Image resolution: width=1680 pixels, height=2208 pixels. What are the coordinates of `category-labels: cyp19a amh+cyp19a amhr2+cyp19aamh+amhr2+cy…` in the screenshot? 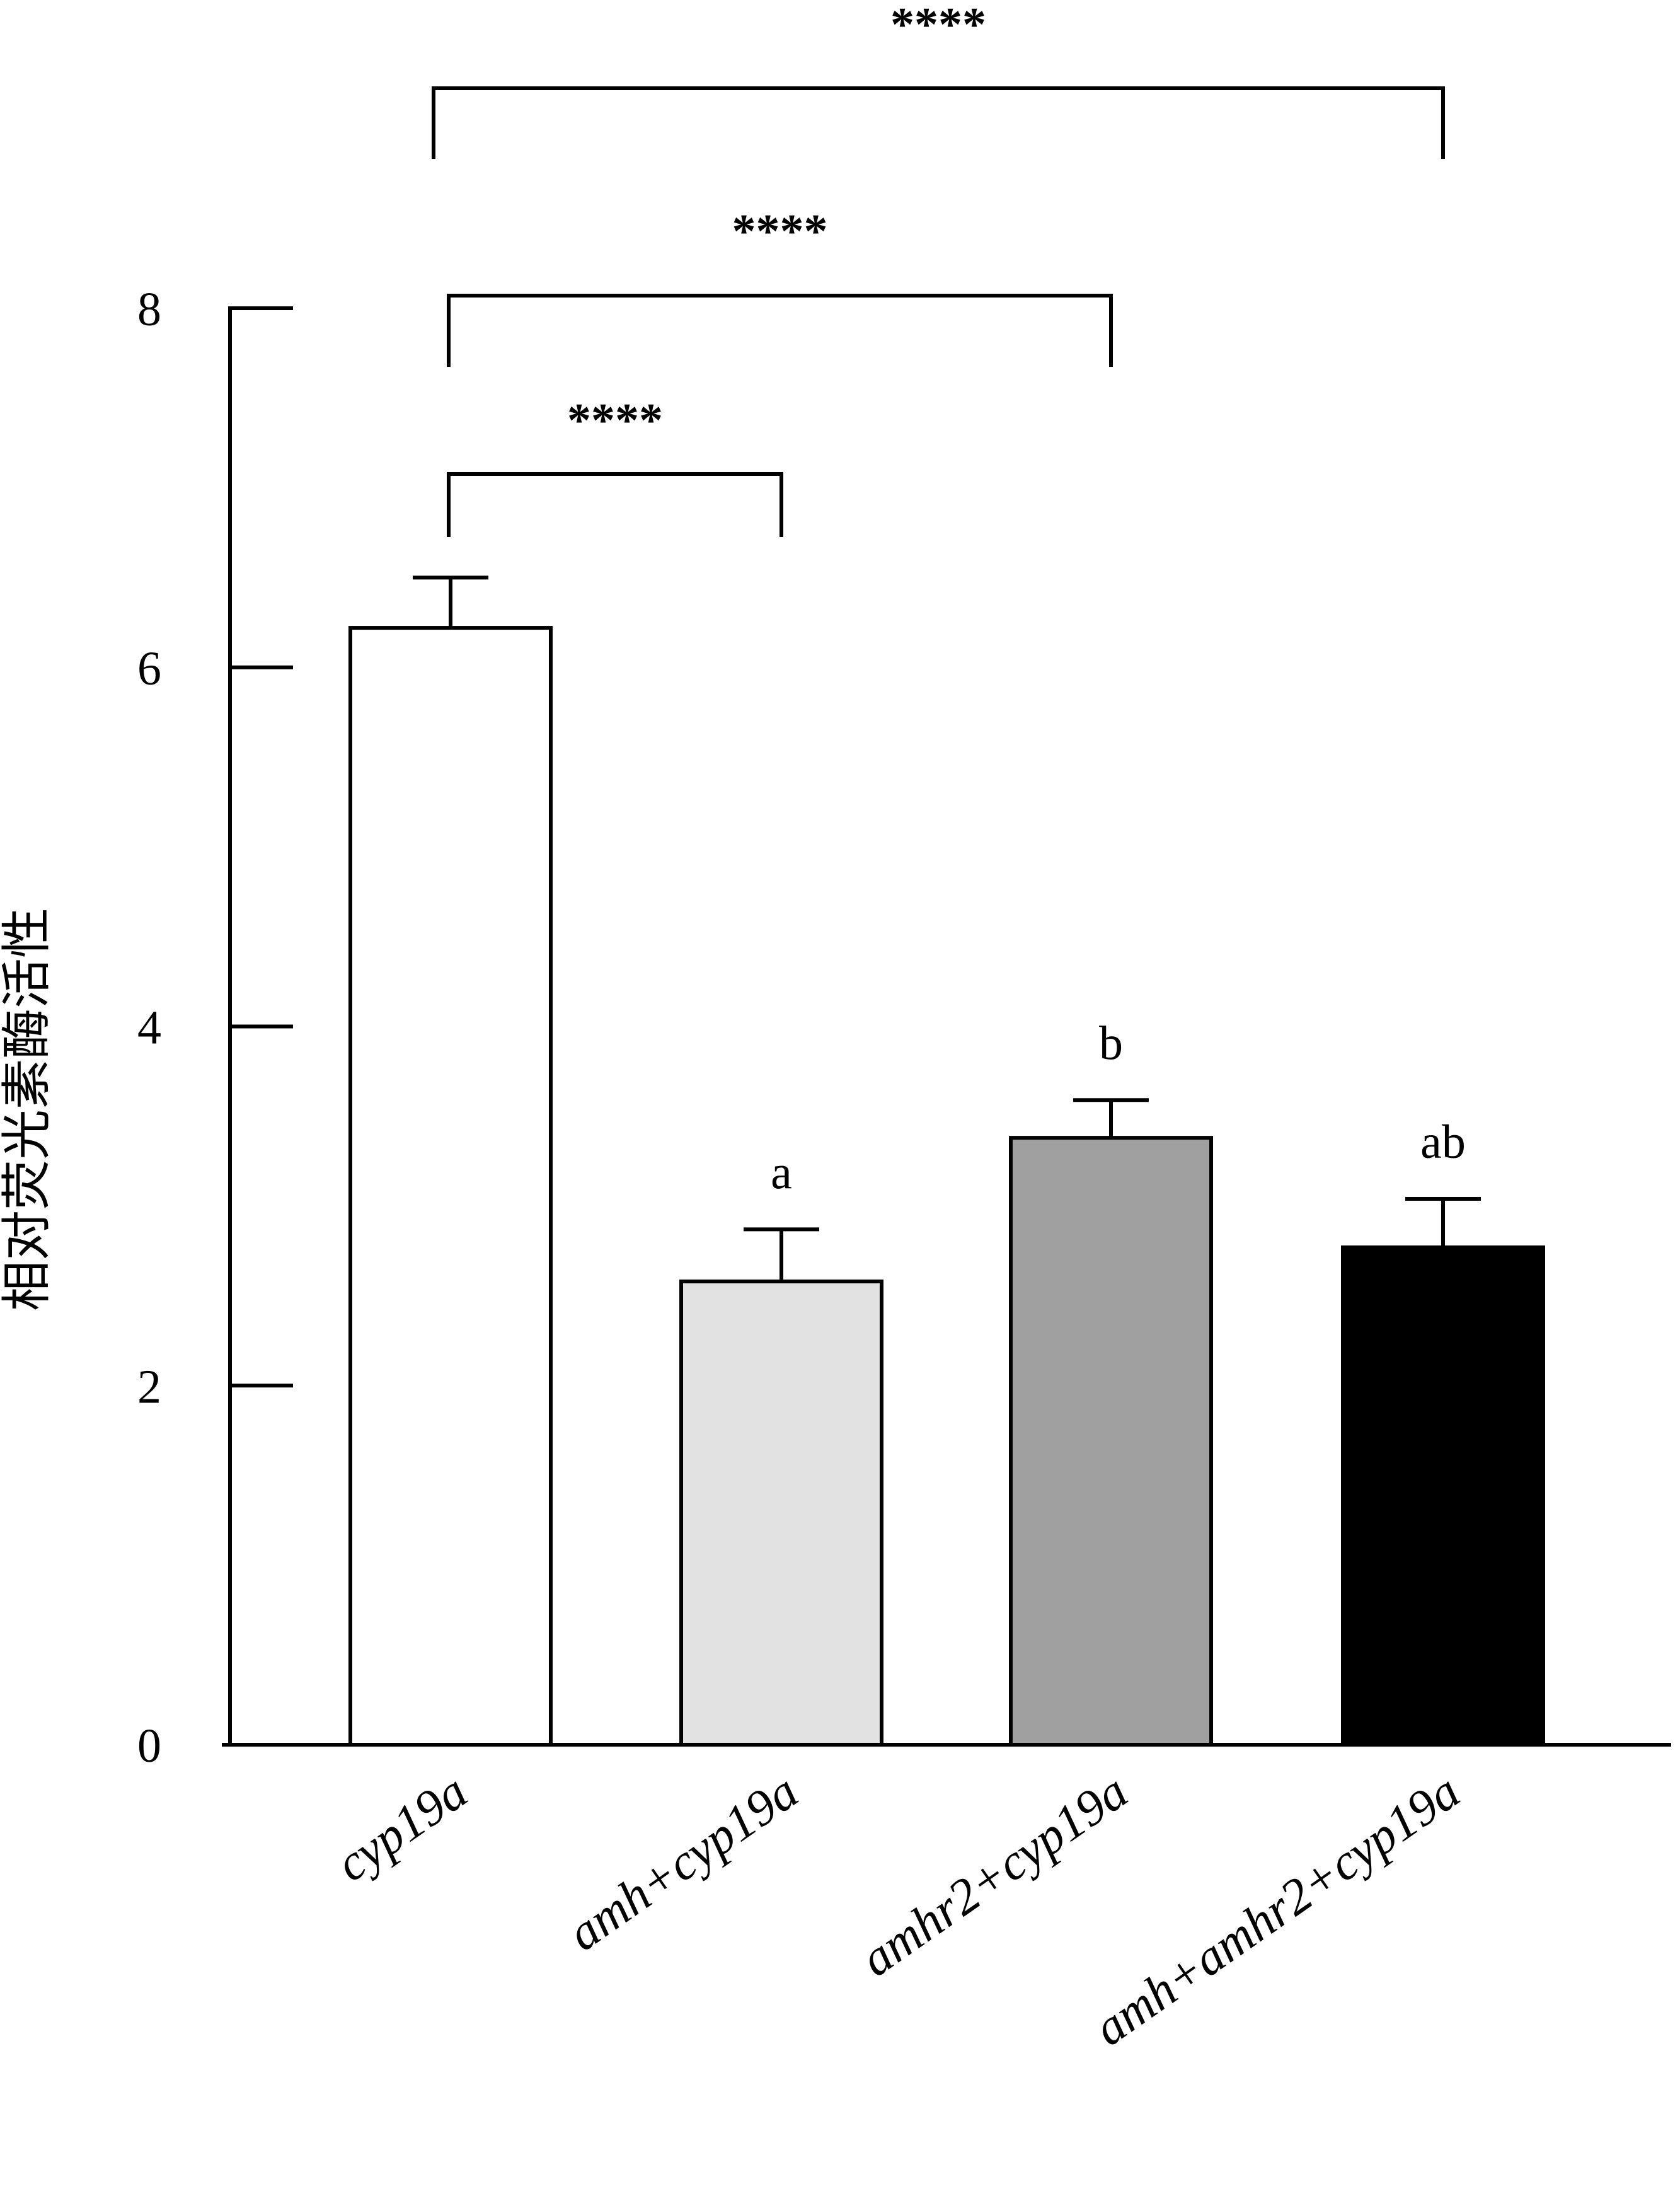 It's located at (898, 1910).